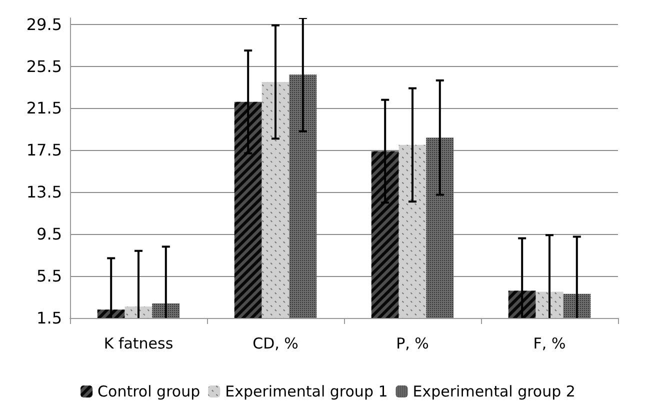  What do you see at coordinates (44, 150) in the screenshot?
I see `y-tick-label: 17.5` at bounding box center [44, 150].